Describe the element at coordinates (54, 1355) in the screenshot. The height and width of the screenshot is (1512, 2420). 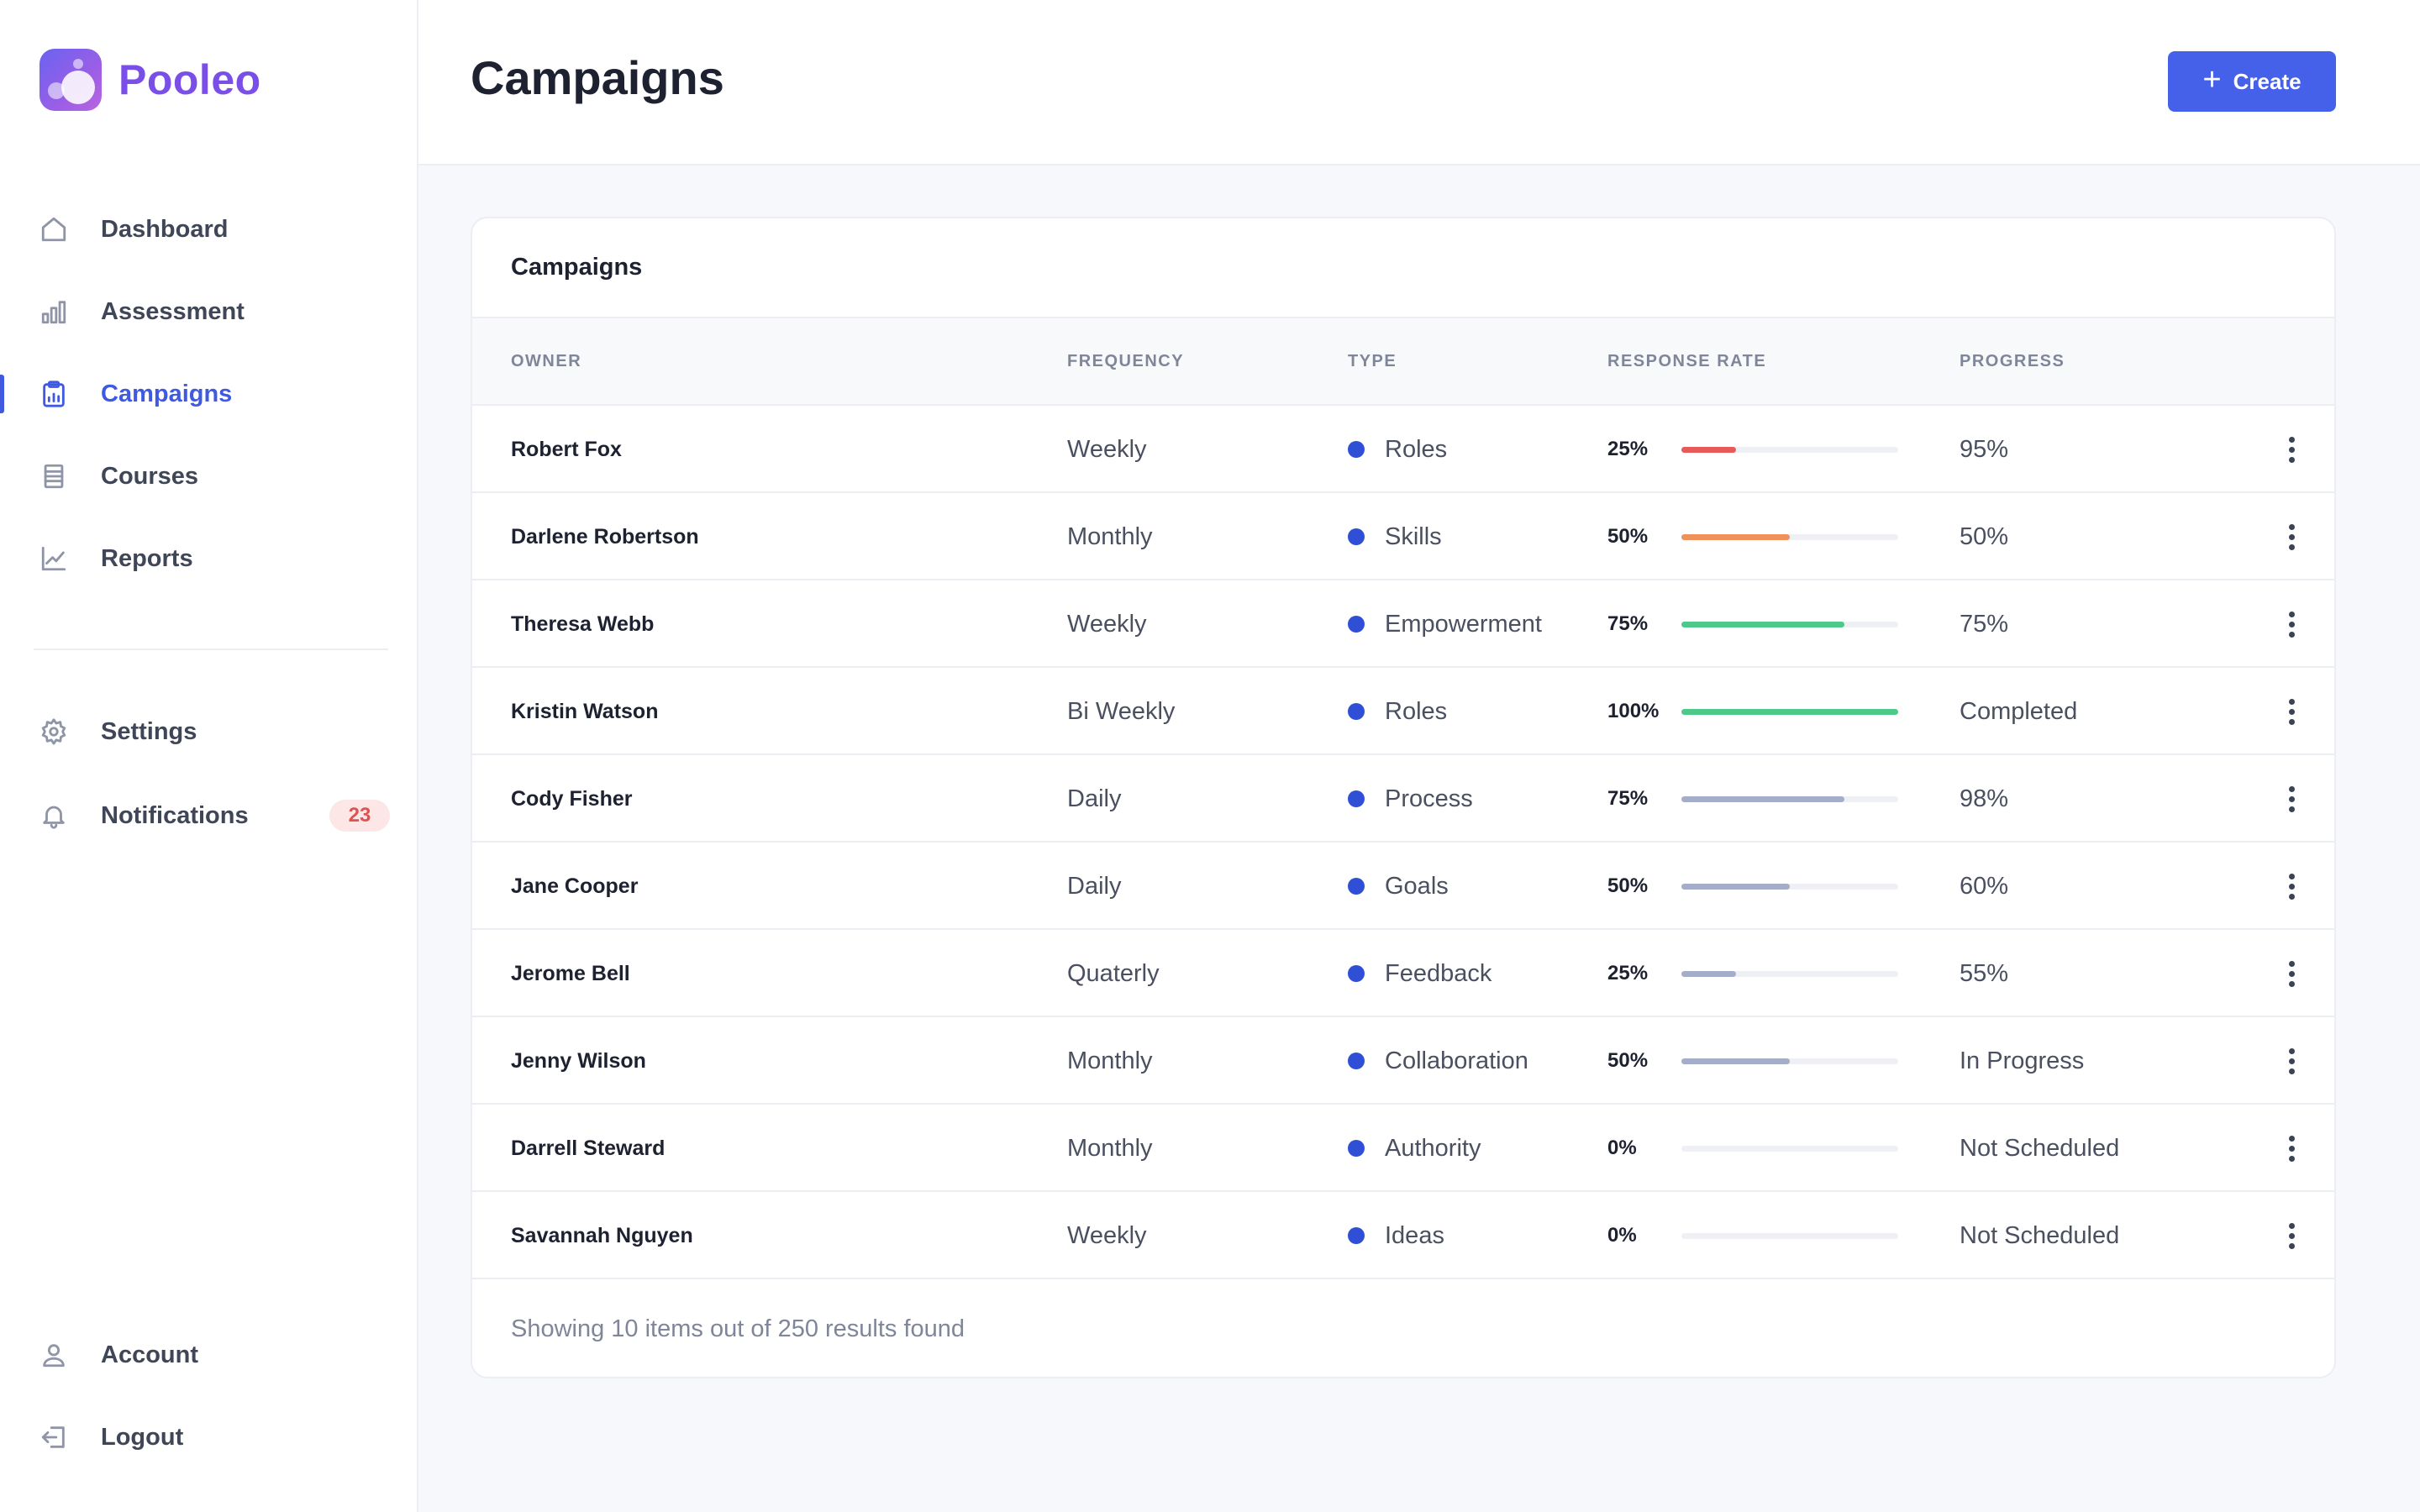
I see `user-icon` at that location.